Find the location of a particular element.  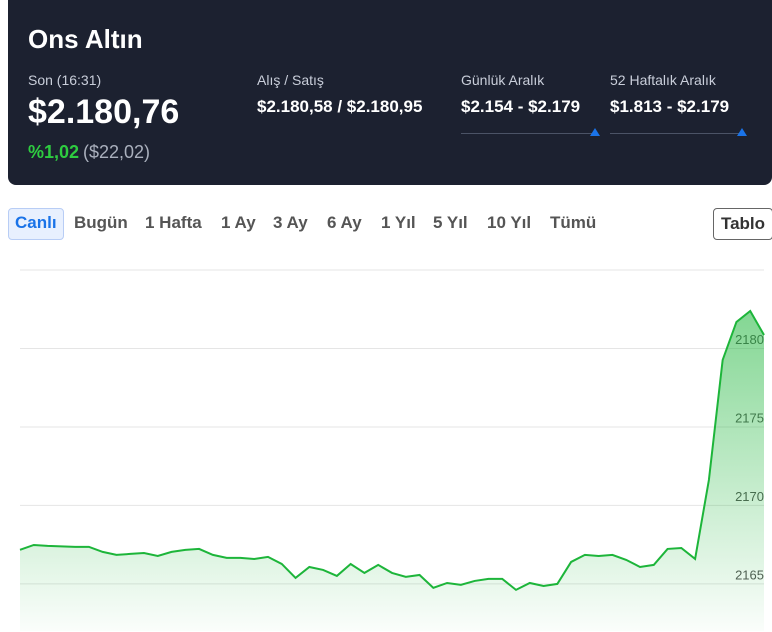

price: $2.180,76 is located at coordinates (104, 112).